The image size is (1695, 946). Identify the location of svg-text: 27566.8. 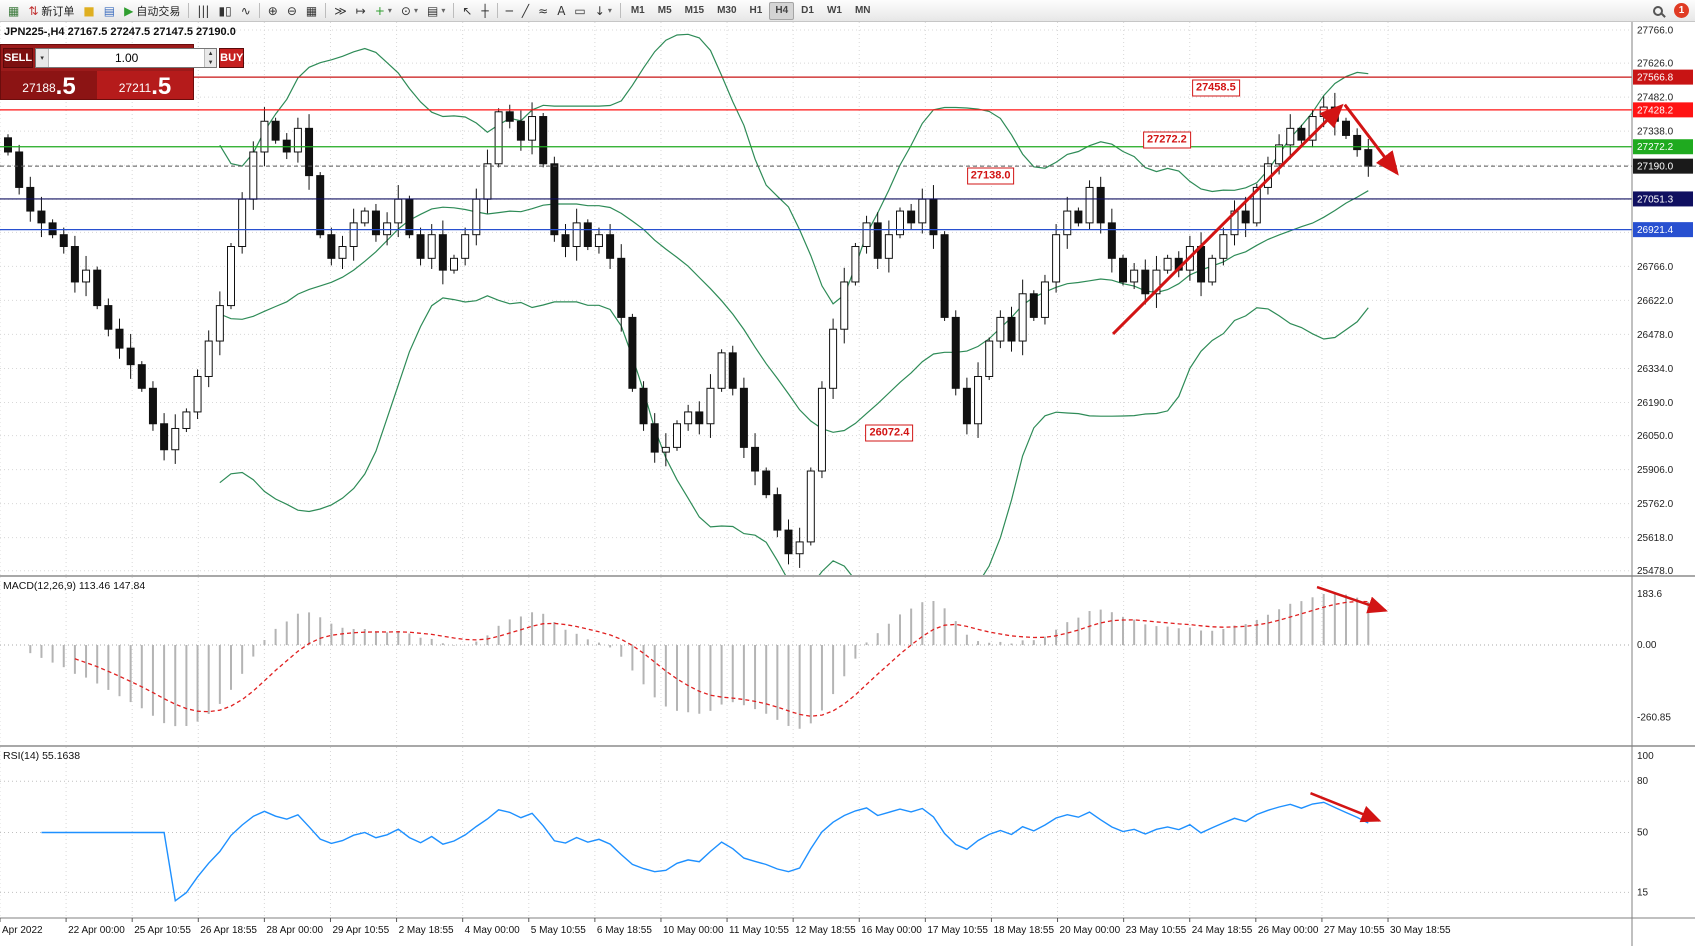
(1655, 78).